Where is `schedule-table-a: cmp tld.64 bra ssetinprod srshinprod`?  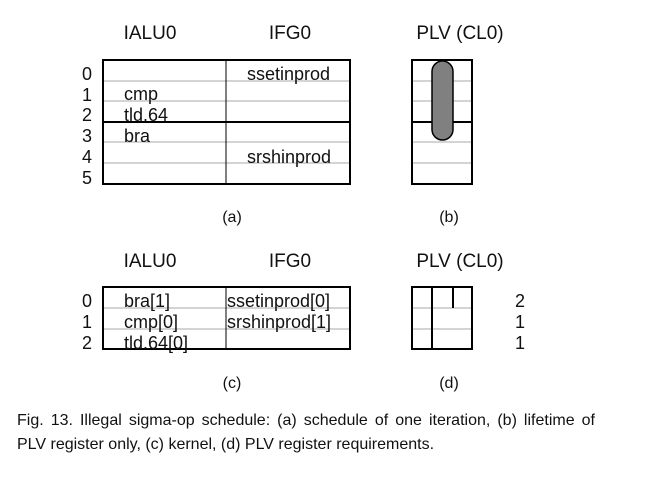 schedule-table-a: cmp tld.64 bra ssetinprod srshinprod is located at coordinates (226, 122).